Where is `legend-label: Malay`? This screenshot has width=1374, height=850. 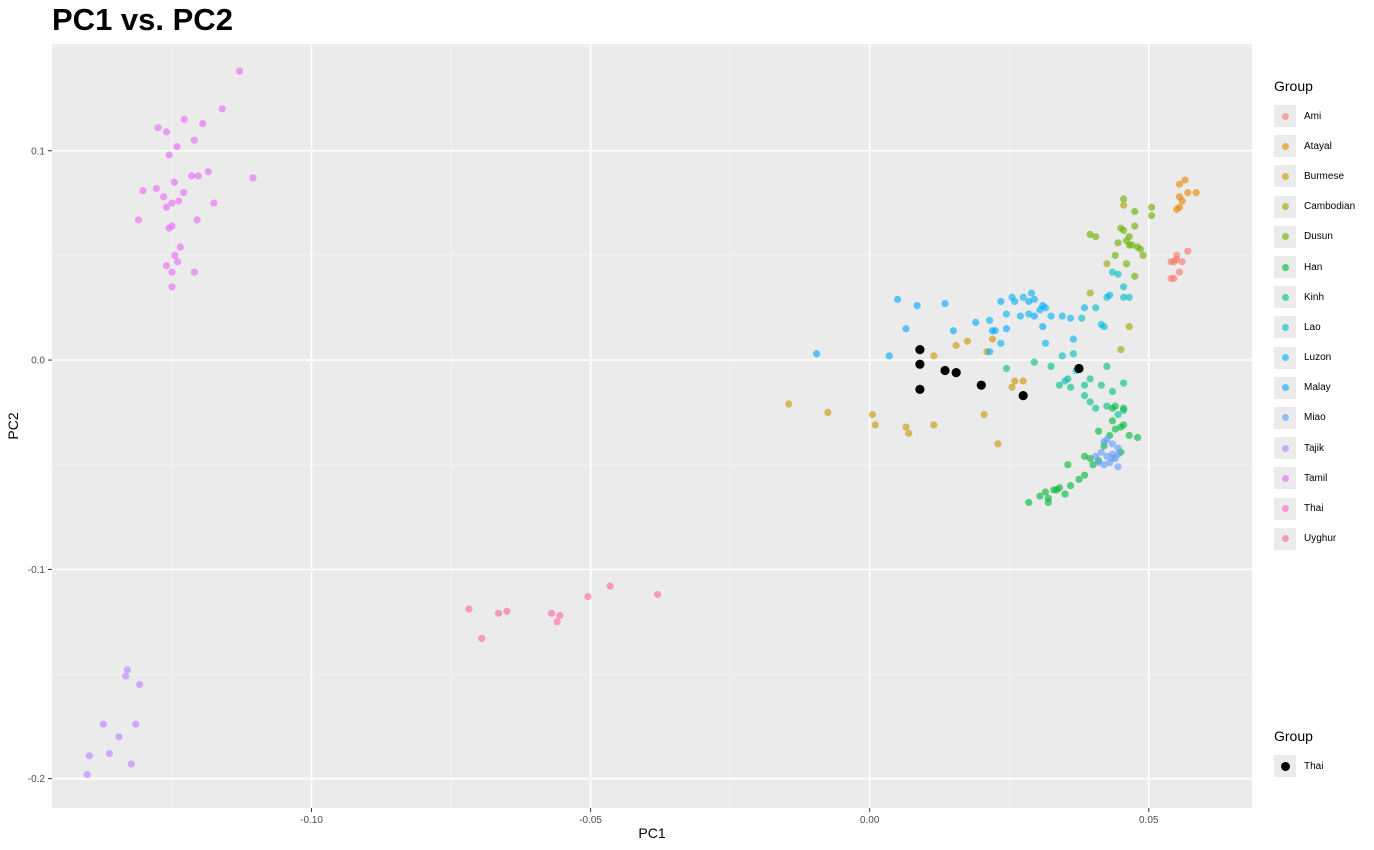 legend-label: Malay is located at coordinates (1317, 388).